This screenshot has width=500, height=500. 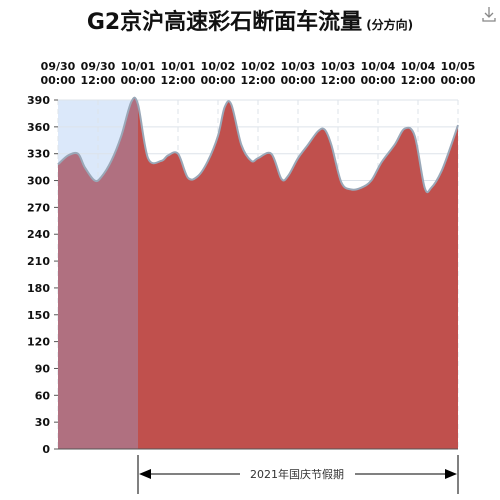 I want to click on y-tick-label: 120, so click(x=38, y=342).